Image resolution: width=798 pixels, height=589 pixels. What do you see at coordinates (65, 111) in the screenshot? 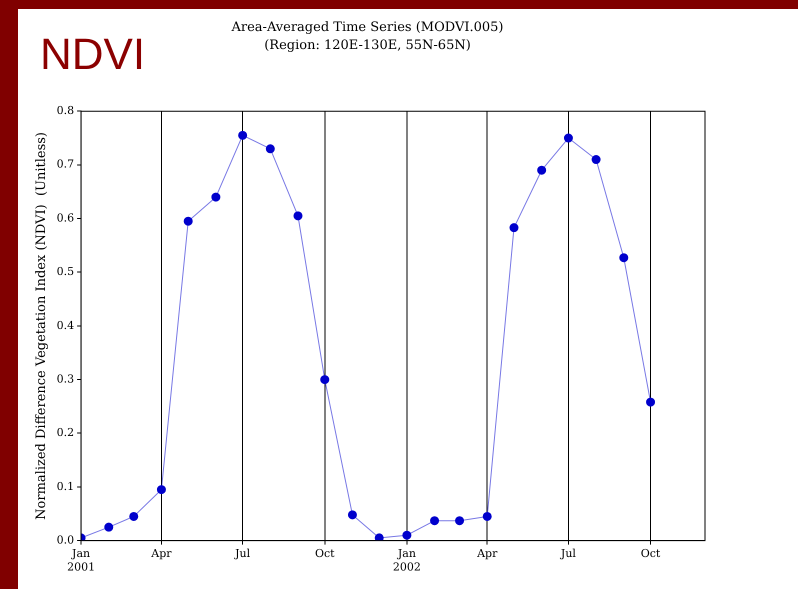
I see `y-tick-label: 0.8` at bounding box center [65, 111].